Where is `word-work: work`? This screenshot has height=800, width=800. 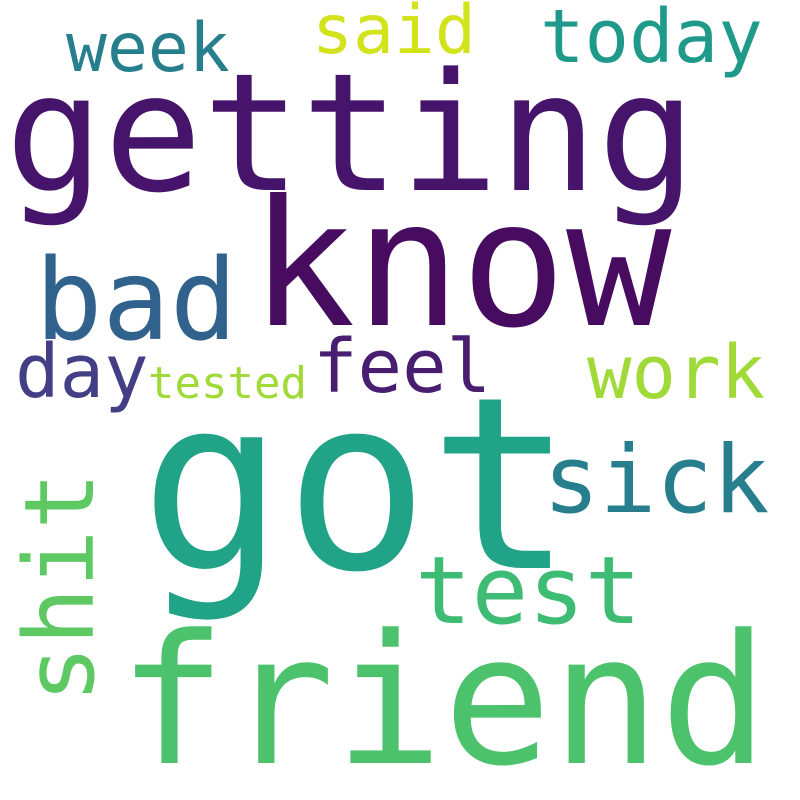
word-work: work is located at coordinates (676, 373).